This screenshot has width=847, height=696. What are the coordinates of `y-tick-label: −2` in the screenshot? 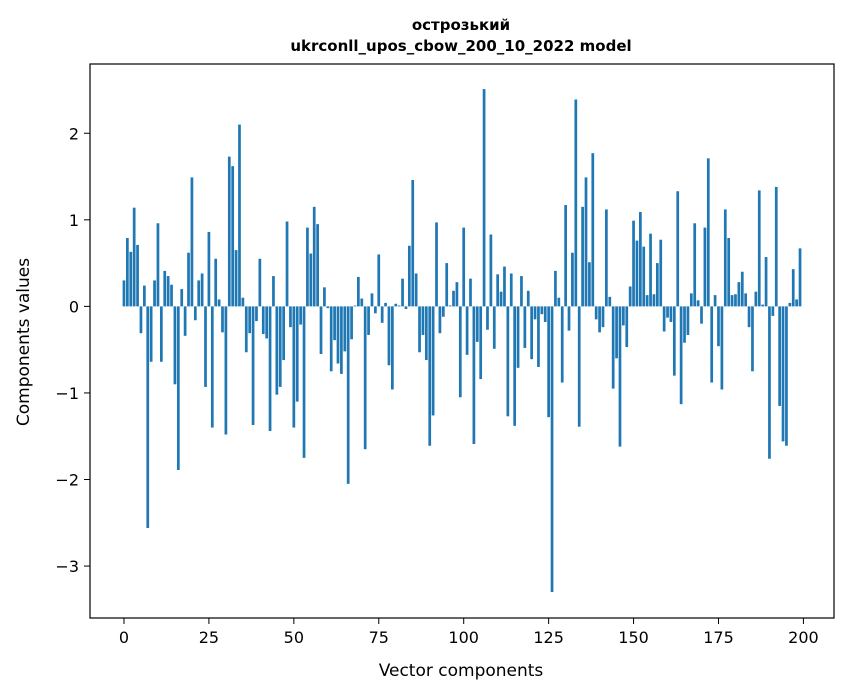 It's located at (67, 480).